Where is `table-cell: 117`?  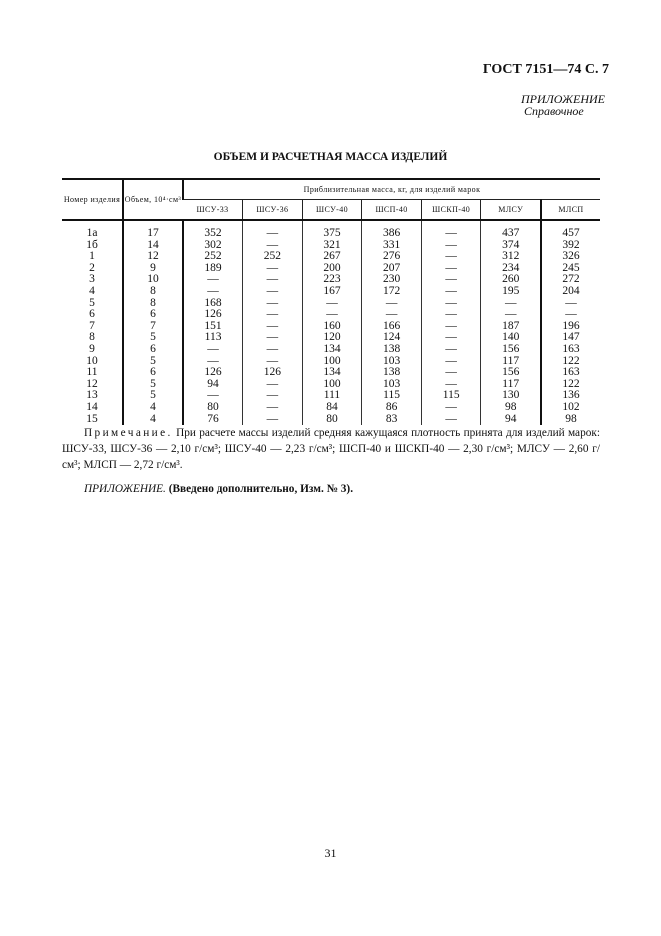
table-cell: 117 is located at coordinates (510, 361).